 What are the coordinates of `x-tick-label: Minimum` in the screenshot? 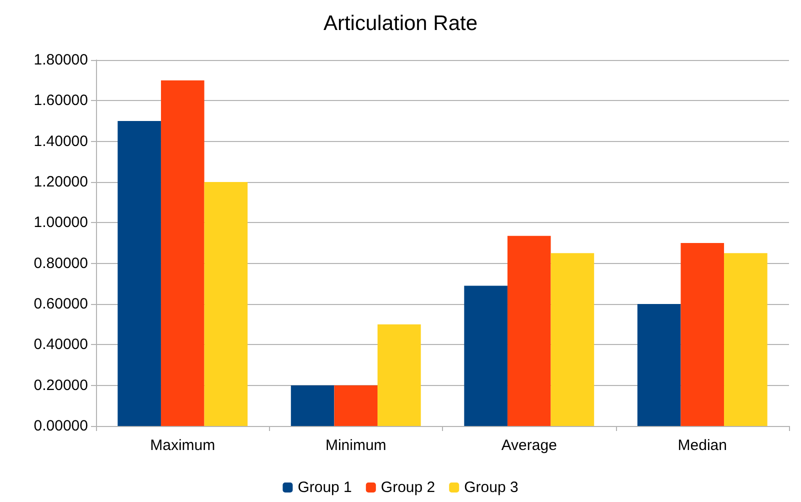 It's located at (355, 445).